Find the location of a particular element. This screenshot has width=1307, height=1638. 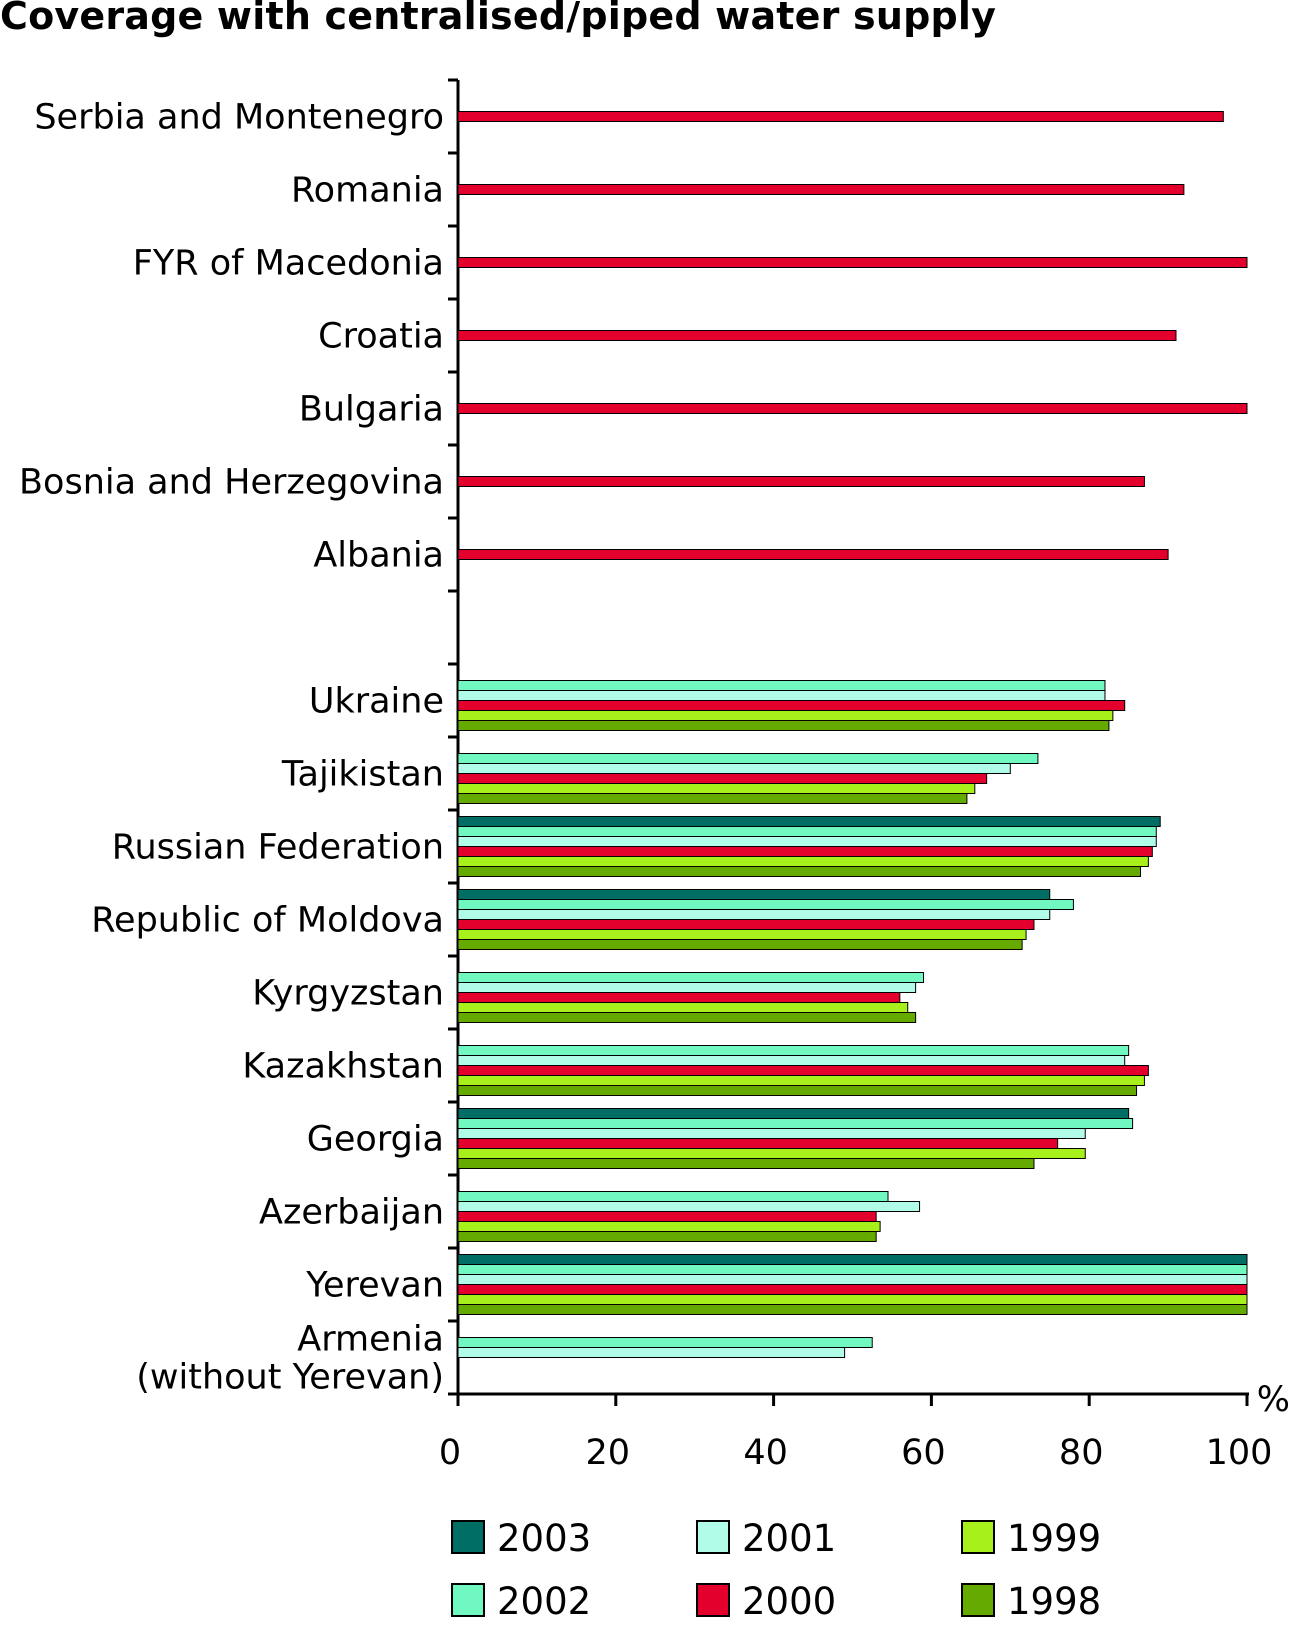

bar-yerevan-1998 is located at coordinates (852, 1309).